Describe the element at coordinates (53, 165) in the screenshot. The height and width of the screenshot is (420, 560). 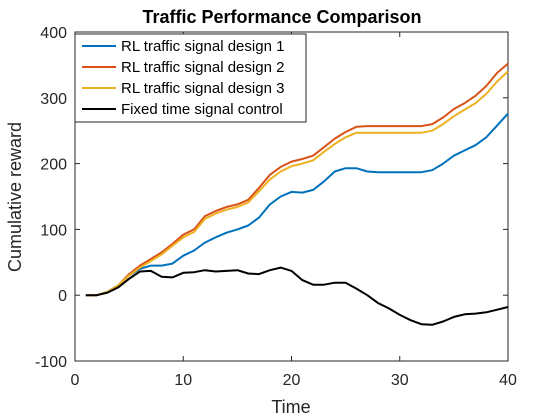
I see `y-tick-label: 200` at that location.